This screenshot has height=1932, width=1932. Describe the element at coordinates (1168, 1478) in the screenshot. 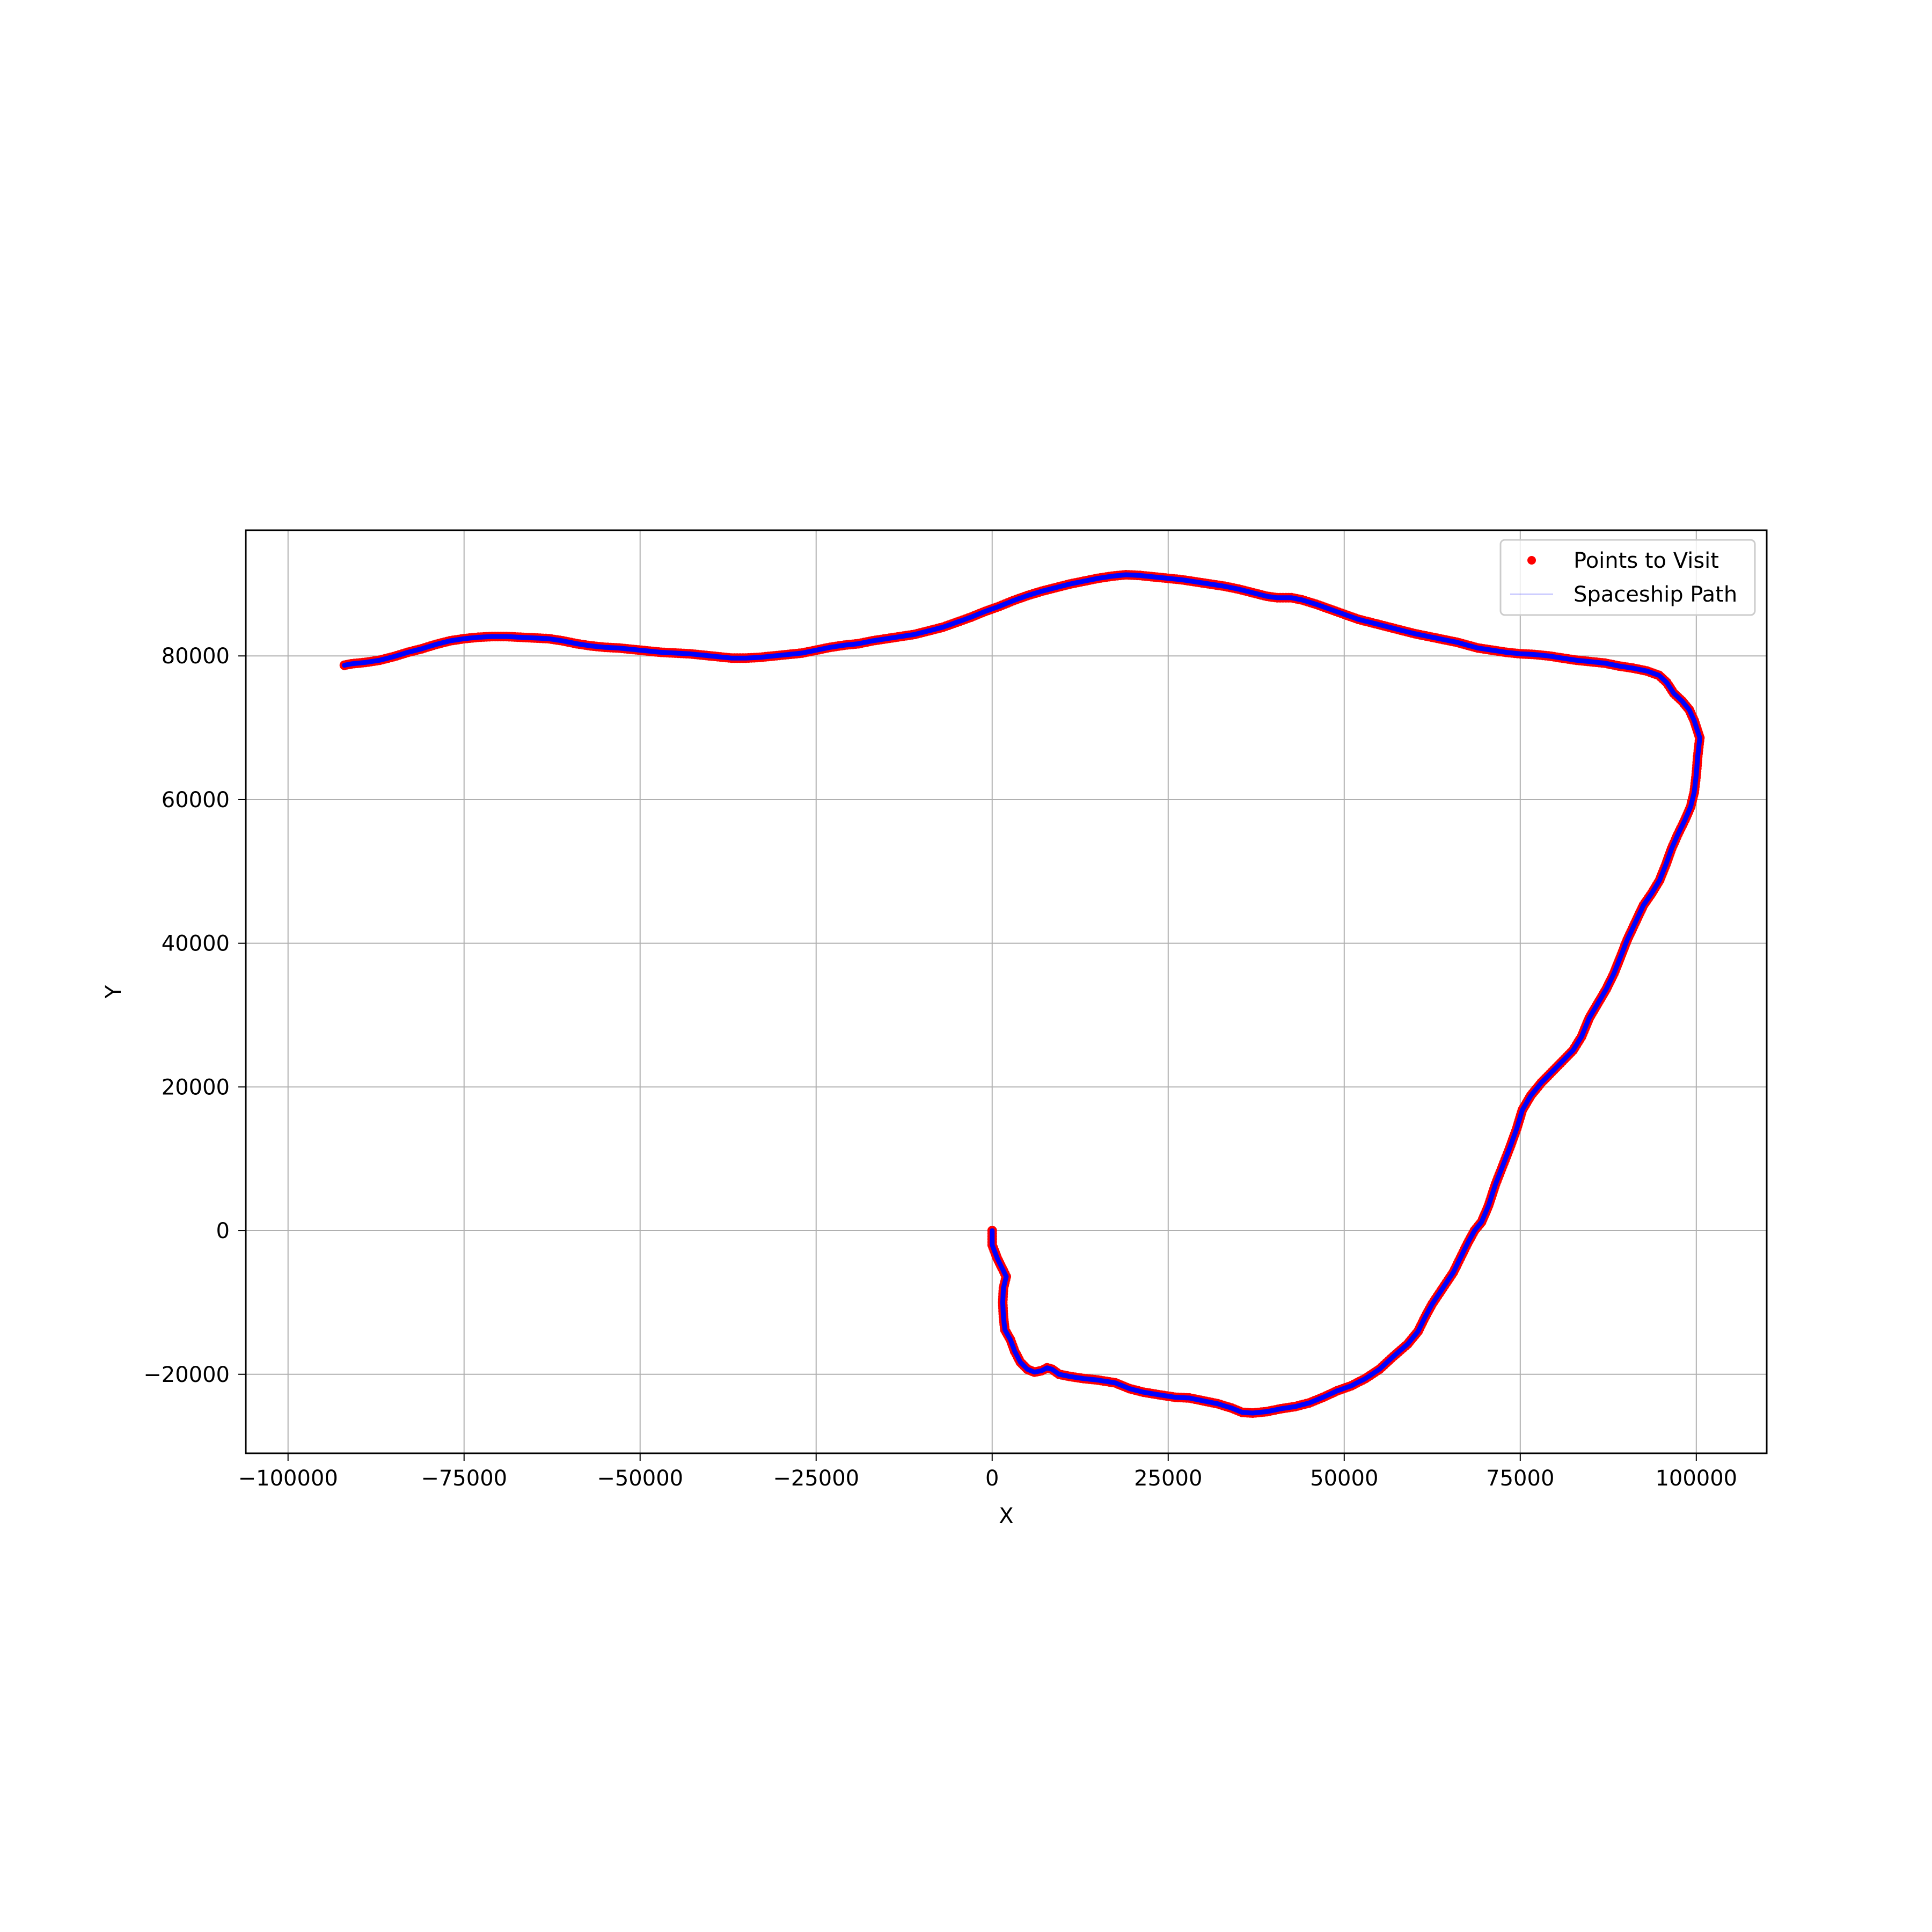

I see `x-tick-label: 25000` at that location.